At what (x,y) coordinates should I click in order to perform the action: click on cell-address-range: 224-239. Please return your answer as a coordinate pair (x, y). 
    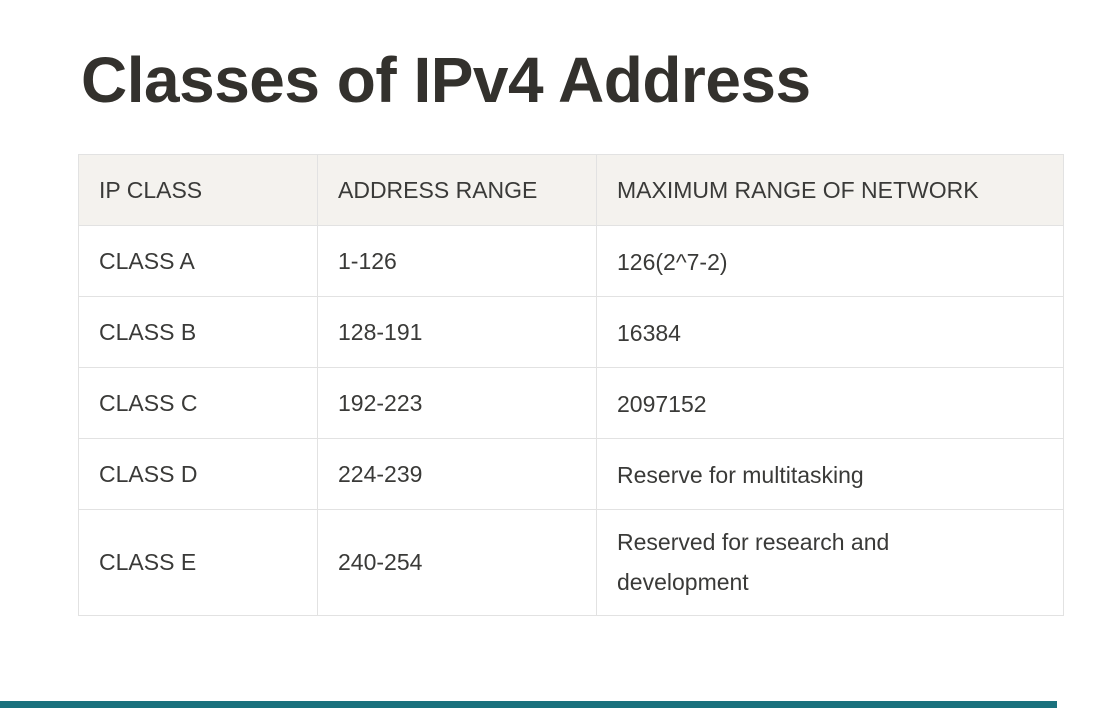
    Looking at the image, I should click on (457, 473).